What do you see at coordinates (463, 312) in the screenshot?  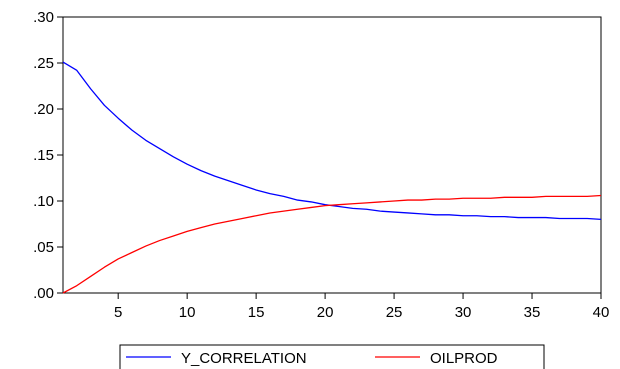 I see `x-tick-label: 30` at bounding box center [463, 312].